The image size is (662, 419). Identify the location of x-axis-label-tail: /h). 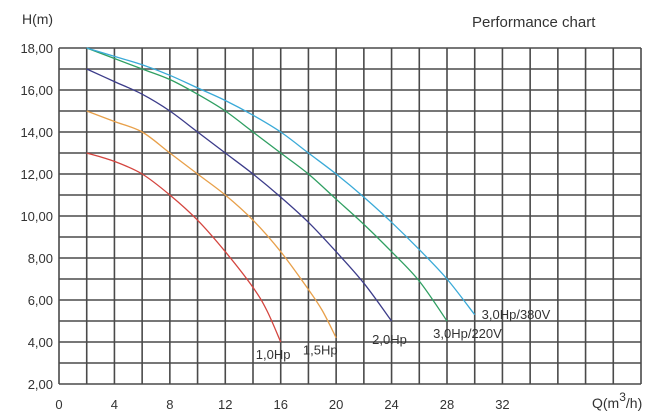
(634, 403).